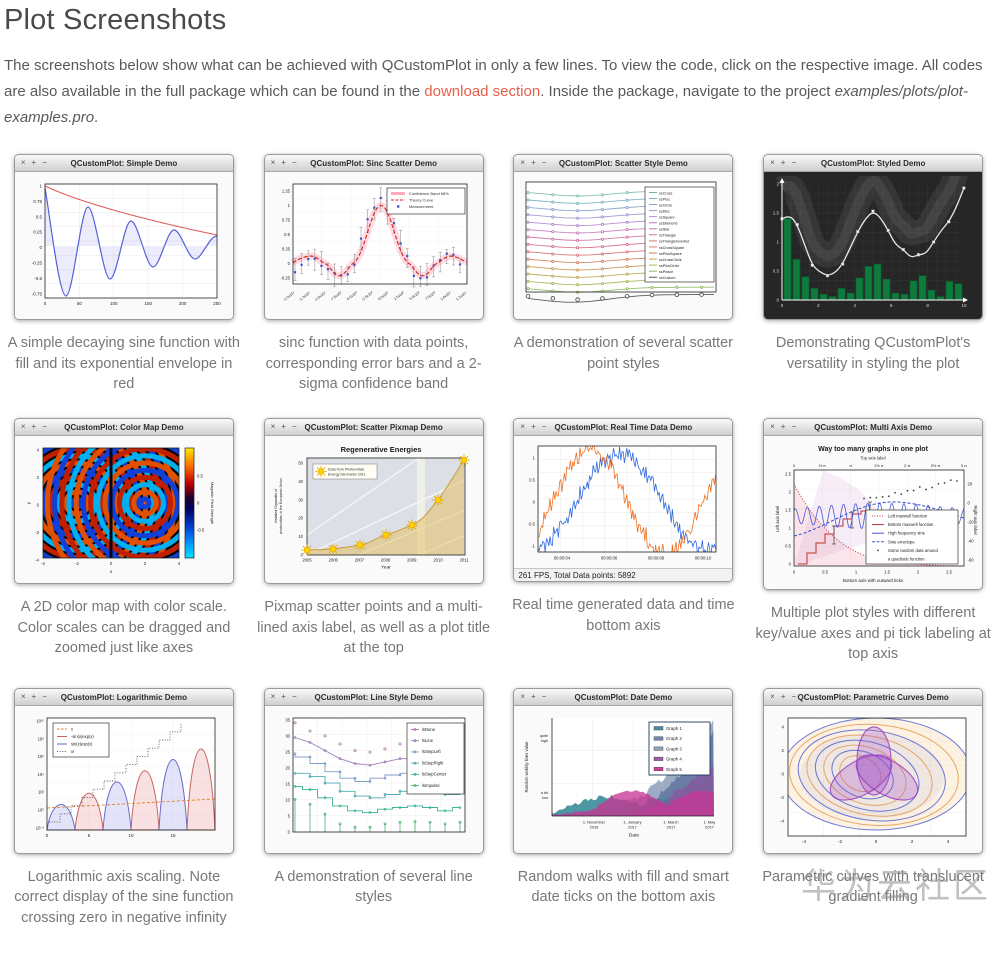  Describe the element at coordinates (562, 558) in the screenshot. I see `tick-label: 00:00:04` at that location.